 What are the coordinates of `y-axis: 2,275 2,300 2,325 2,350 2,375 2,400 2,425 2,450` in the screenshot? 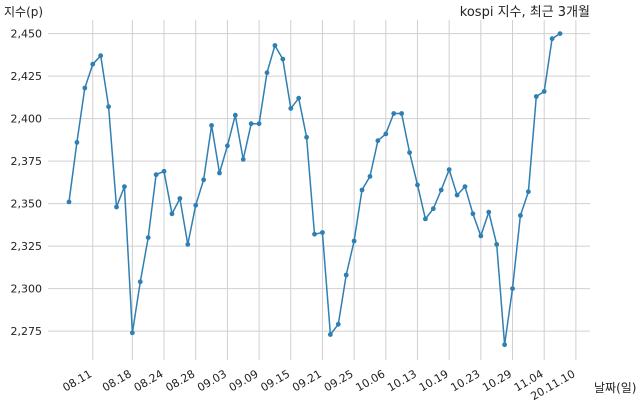 It's located at (27, 183).